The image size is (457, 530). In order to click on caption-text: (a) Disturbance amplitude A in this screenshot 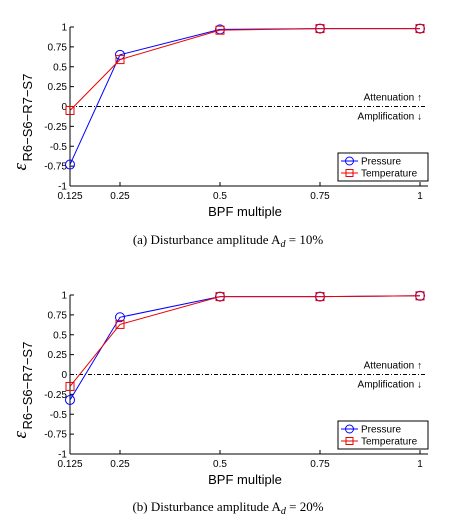, I will do `click(207, 239)`.